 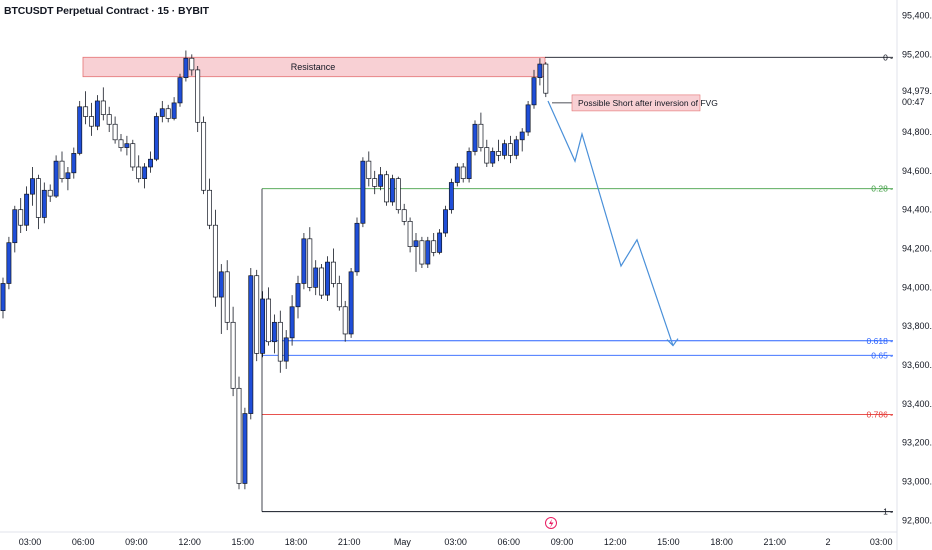 I want to click on annotation-text: Possible Short after inversion of FVG, so click(x=648, y=103).